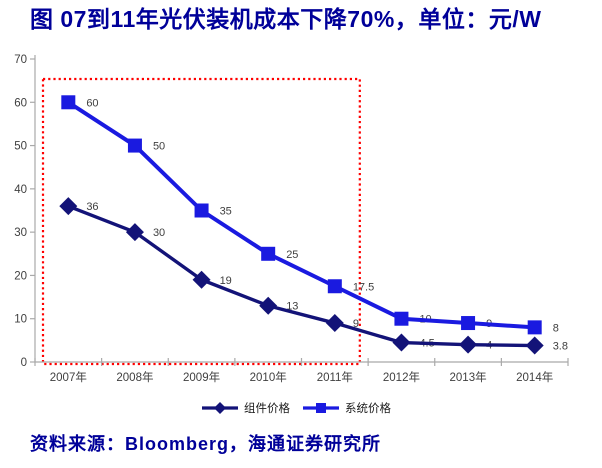 The image size is (602, 468). What do you see at coordinates (205, 444) in the screenshot?
I see `source-note: 资料来源：Bloomberg，海通证券研究所` at bounding box center [205, 444].